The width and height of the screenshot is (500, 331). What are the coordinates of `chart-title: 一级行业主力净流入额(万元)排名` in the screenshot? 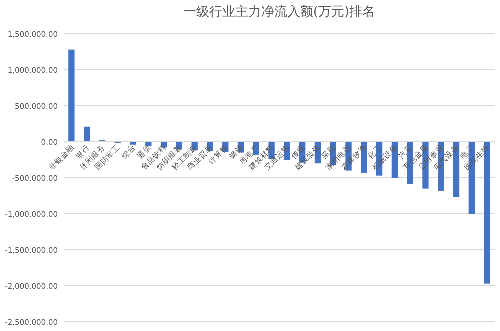 It's located at (279, 12).